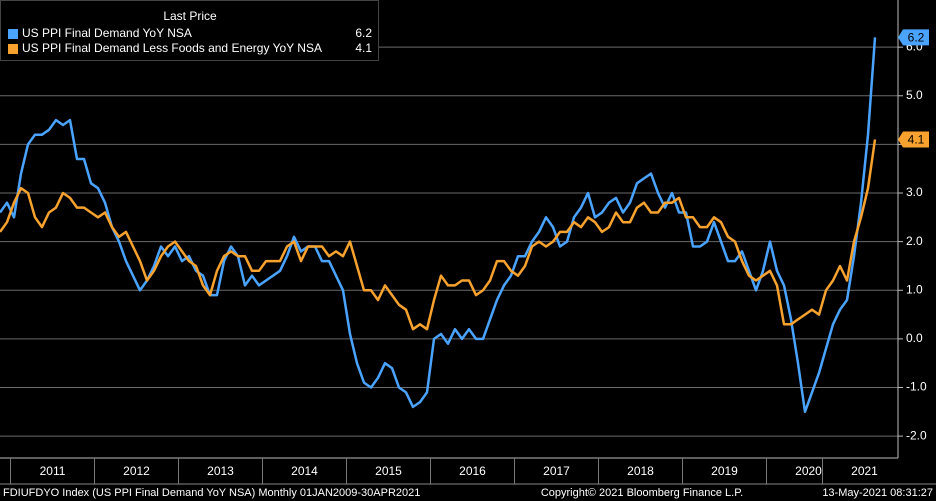 The height and width of the screenshot is (501, 936). What do you see at coordinates (363, 48) in the screenshot?
I see `legend-value: 4.1` at bounding box center [363, 48].